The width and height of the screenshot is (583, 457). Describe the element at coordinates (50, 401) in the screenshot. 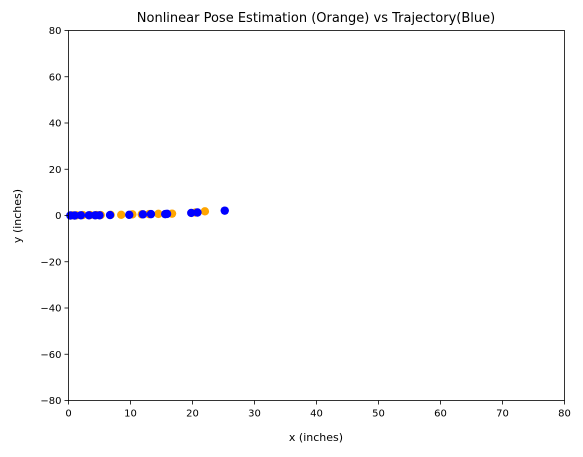

I see `y-tick-label: −80` at that location.